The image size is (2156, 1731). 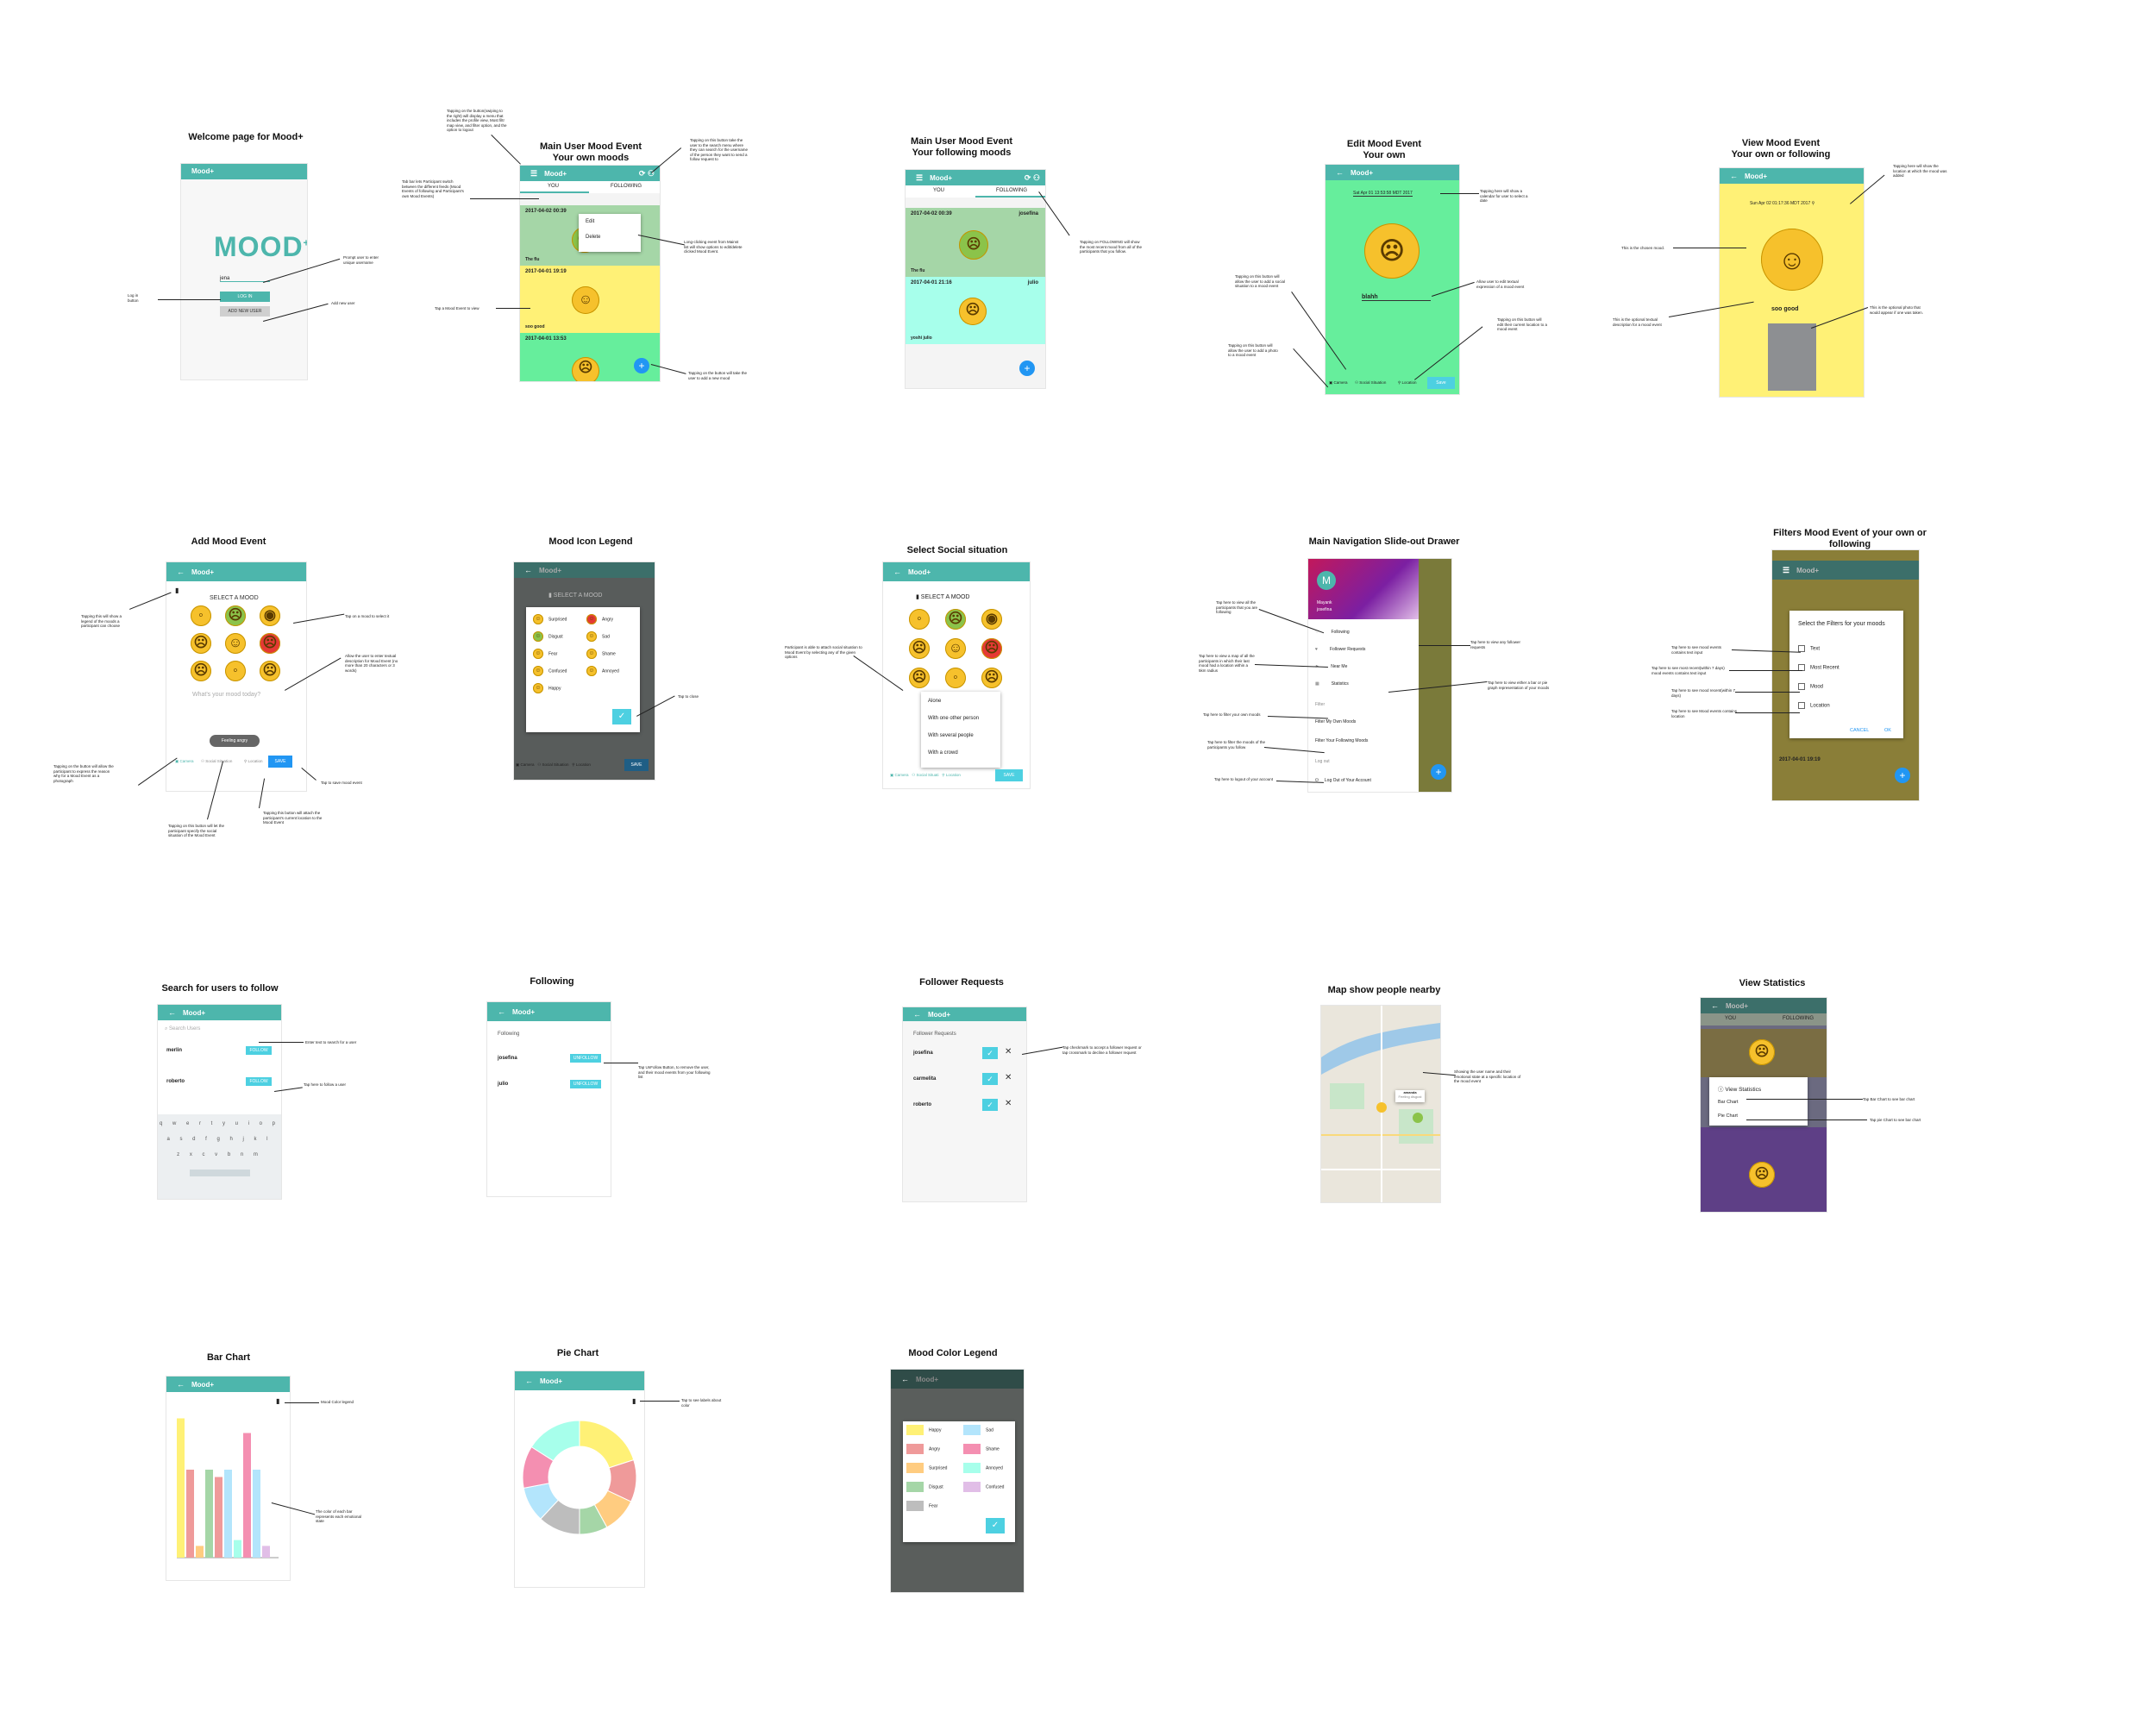 What do you see at coordinates (183, 1029) in the screenshot?
I see `search-input: ⌕ Search Users` at bounding box center [183, 1029].